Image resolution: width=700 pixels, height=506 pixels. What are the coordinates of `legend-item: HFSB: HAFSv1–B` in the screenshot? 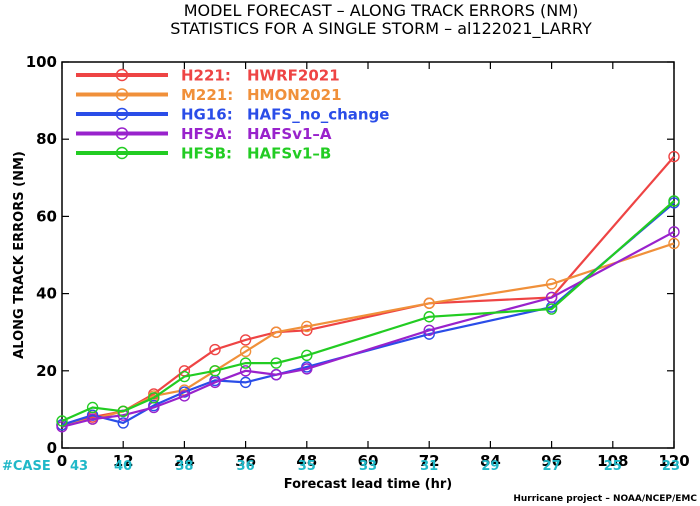 It's located at (203, 154).